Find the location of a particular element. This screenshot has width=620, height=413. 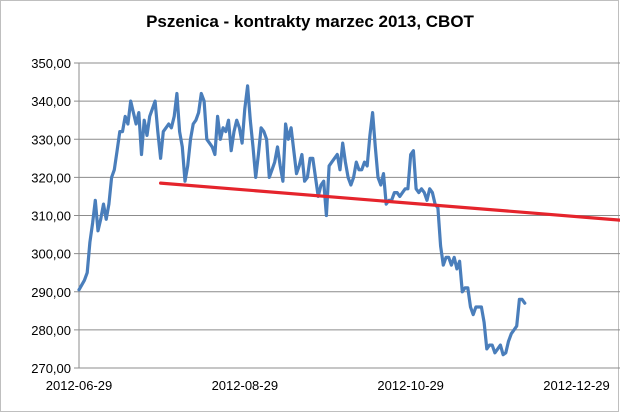

y-tick-label: 320,00 is located at coordinates (51, 177).